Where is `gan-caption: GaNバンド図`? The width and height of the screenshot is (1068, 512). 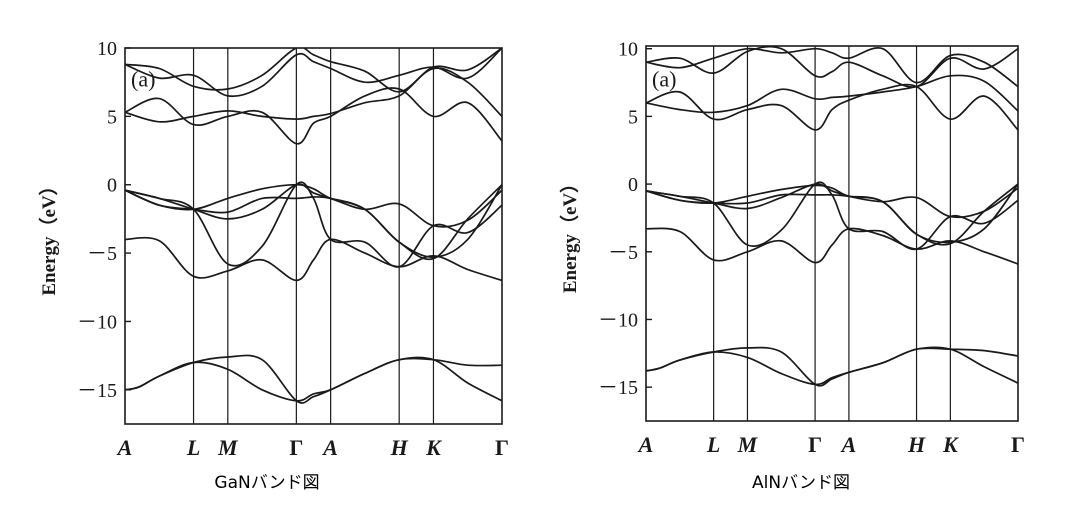 gan-caption: GaNバンド図 is located at coordinates (267, 483).